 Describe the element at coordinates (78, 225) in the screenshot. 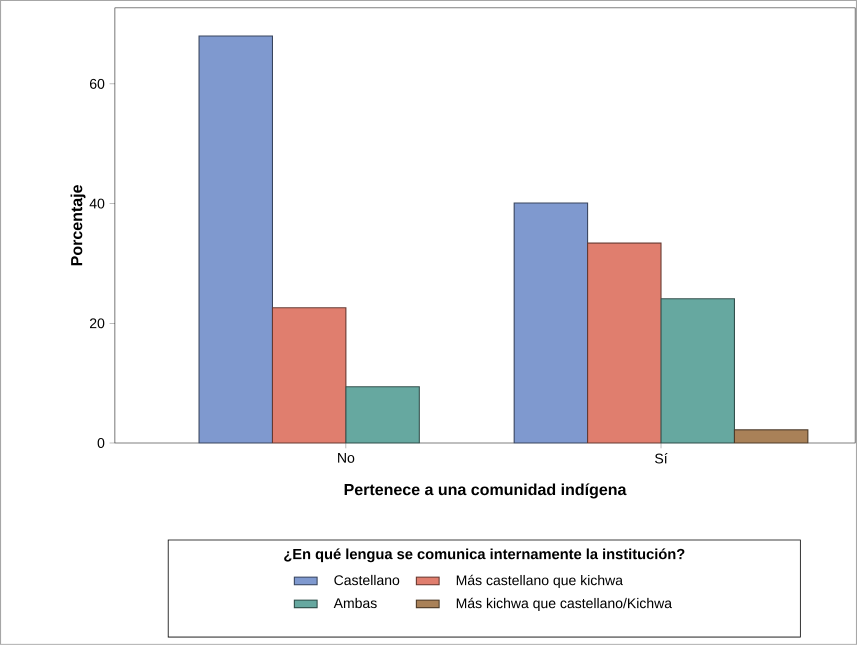

I see `y-axis-title: Porcentaje` at that location.